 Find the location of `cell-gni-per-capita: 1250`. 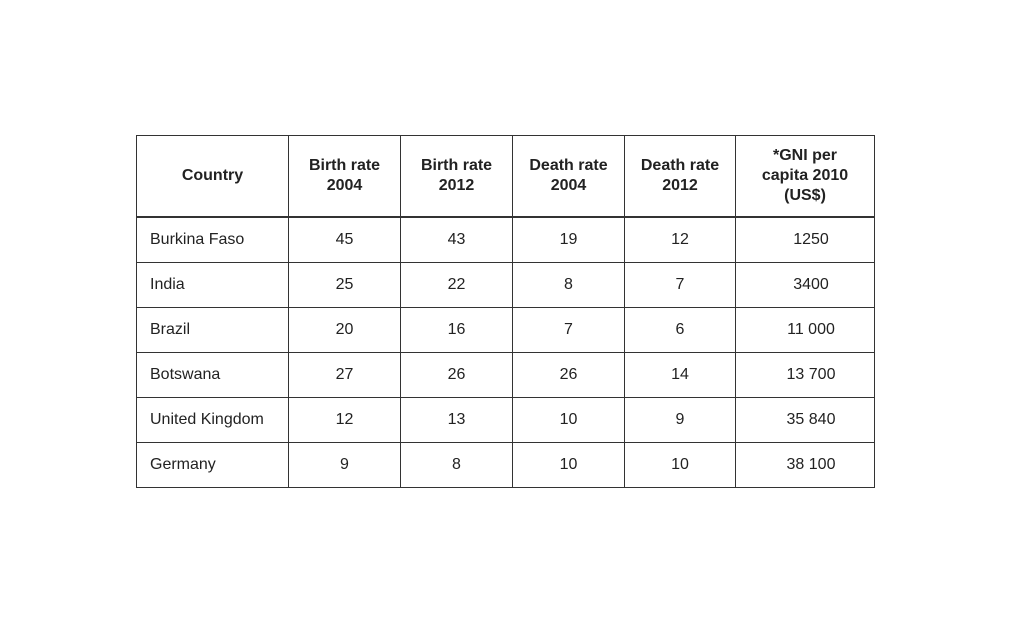

cell-gni-per-capita: 1250 is located at coordinates (805, 239).